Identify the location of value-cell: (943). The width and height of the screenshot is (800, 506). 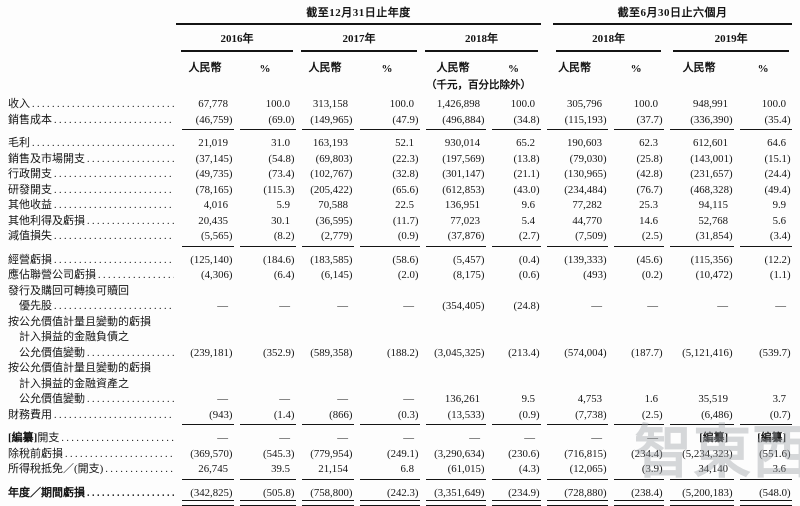
(205, 417).